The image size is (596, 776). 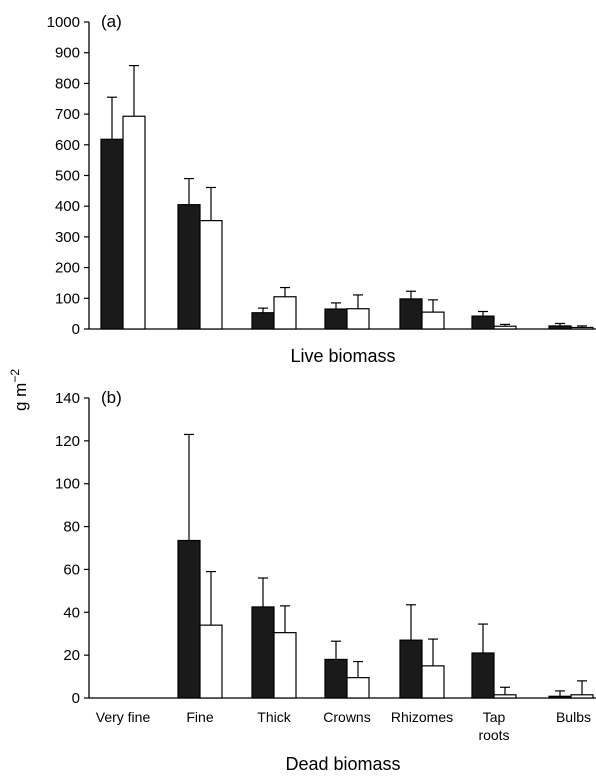 I want to click on y-tick-label: 140, so click(x=67, y=398).